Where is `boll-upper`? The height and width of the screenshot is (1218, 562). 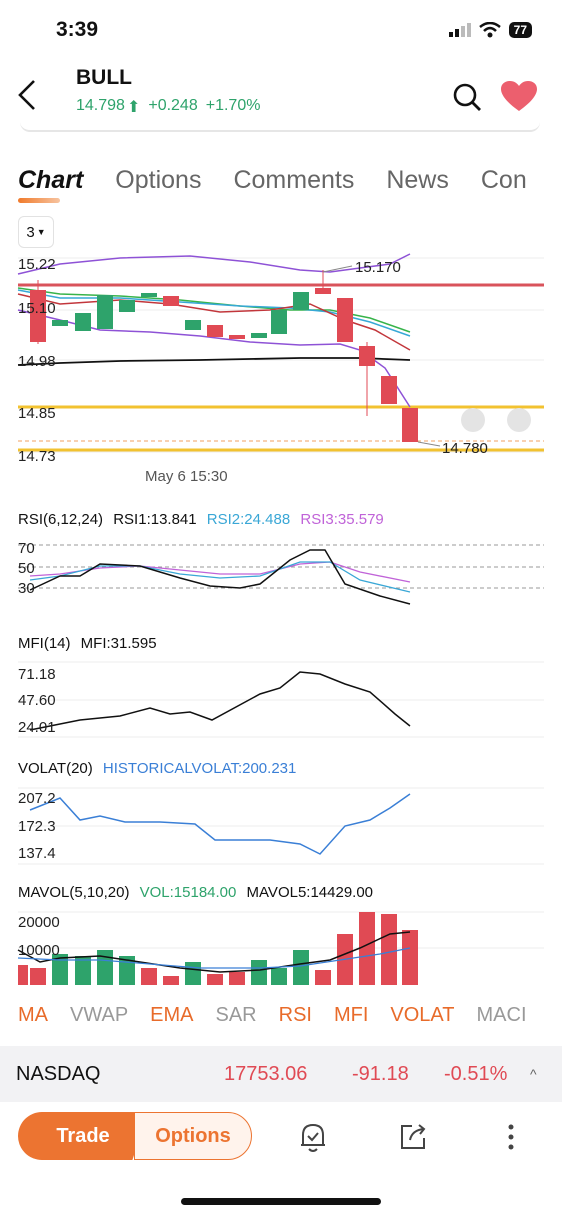 boll-upper is located at coordinates (214, 264).